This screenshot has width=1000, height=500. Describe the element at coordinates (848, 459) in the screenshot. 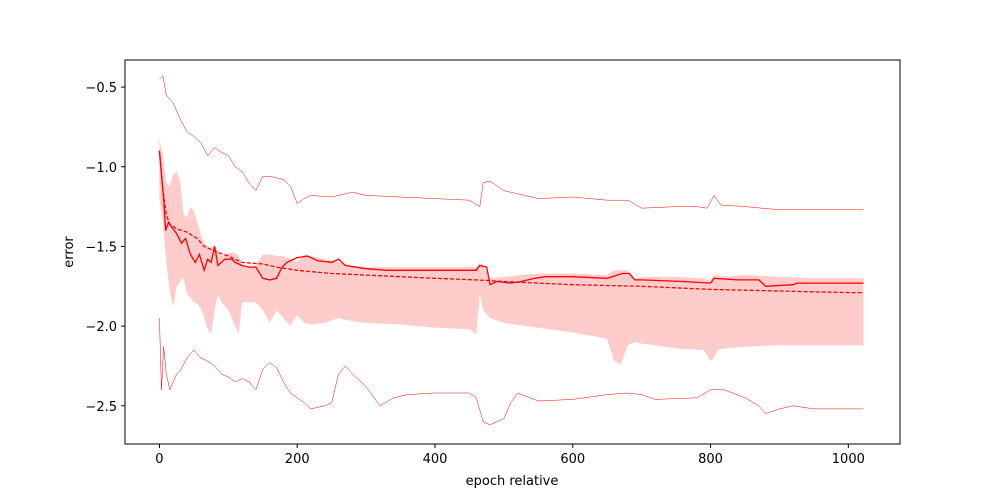

I see `x-tick-label: 1000` at that location.